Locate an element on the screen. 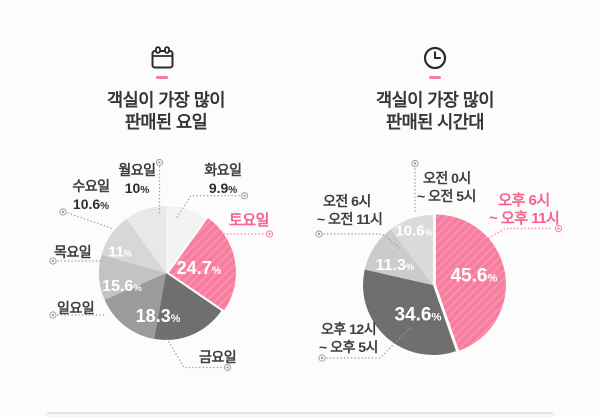 The image size is (600, 417). time-chart-title: 객실이 가장 많이 판매된 시간대 is located at coordinates (435, 111).